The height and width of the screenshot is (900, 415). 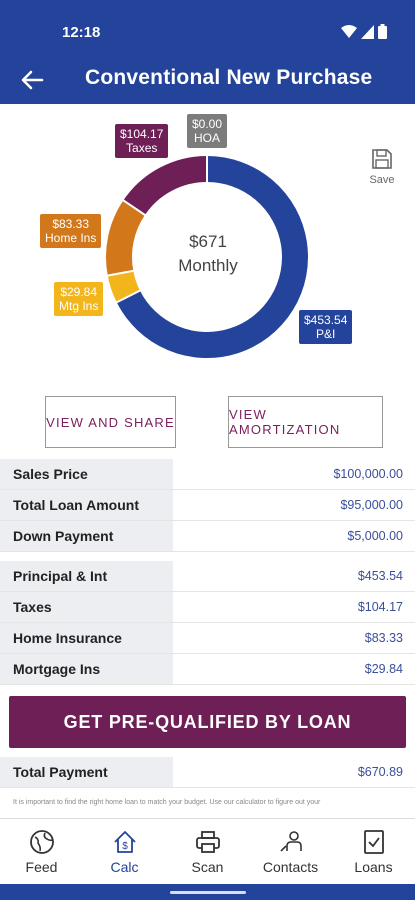 What do you see at coordinates (207, 536) in the screenshot?
I see `table-row: Down Payment $5,000.00` at bounding box center [207, 536].